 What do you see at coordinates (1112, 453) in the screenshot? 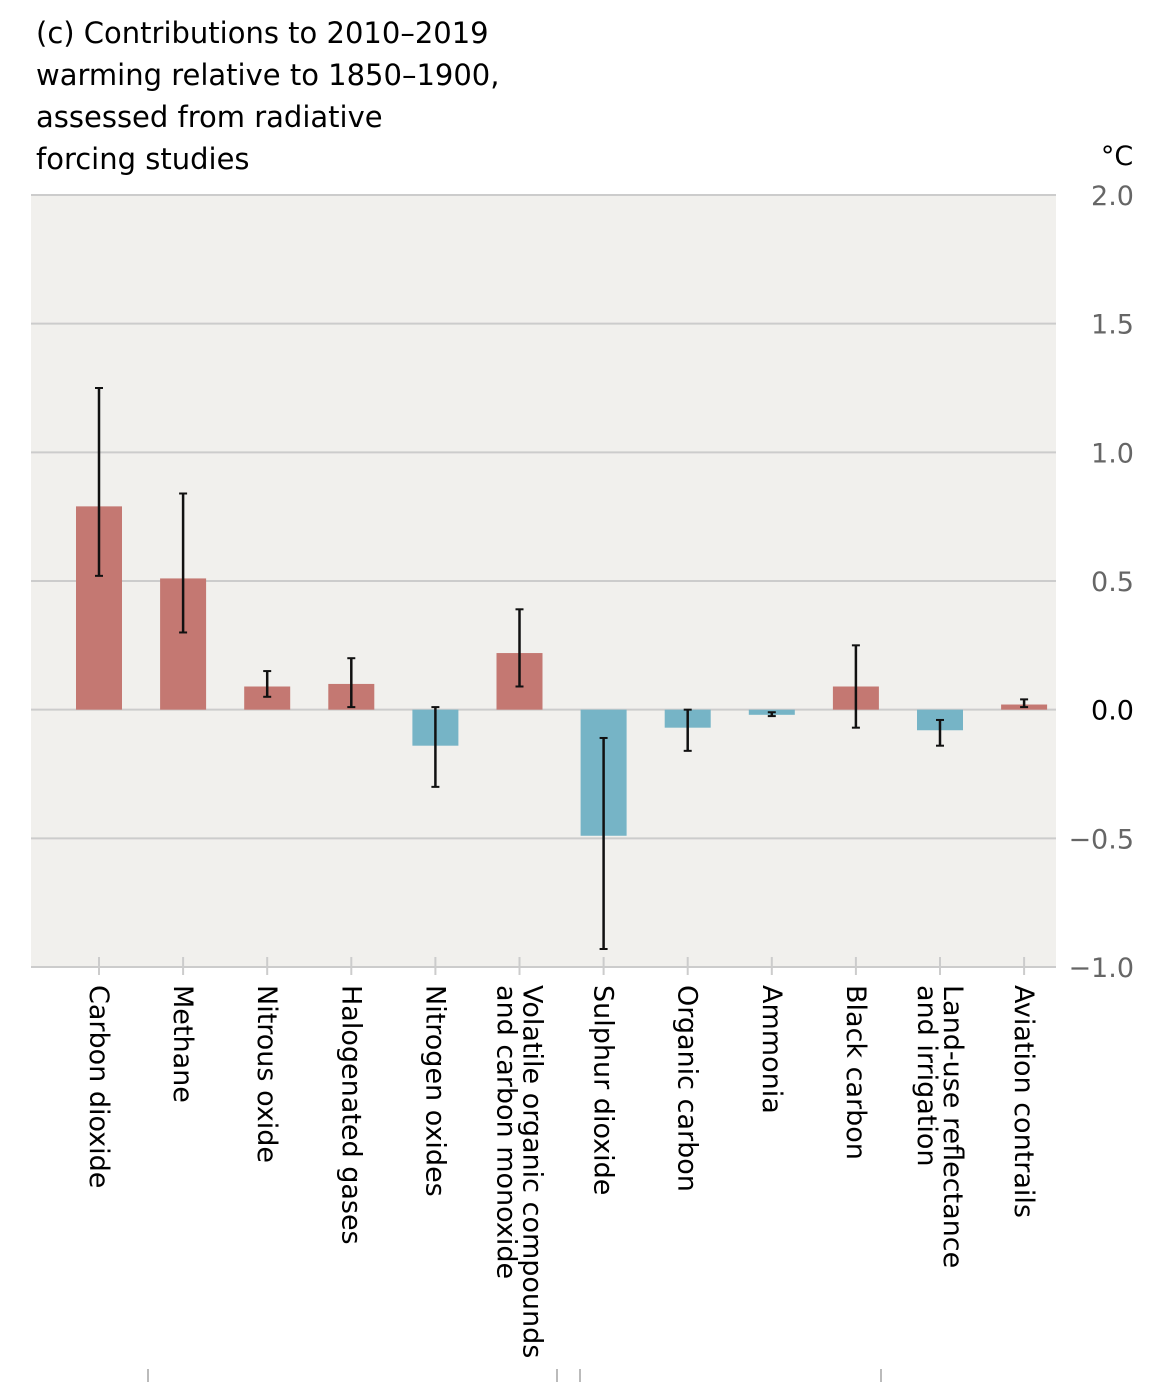
I see `y-tick-label: 1.0` at bounding box center [1112, 453].